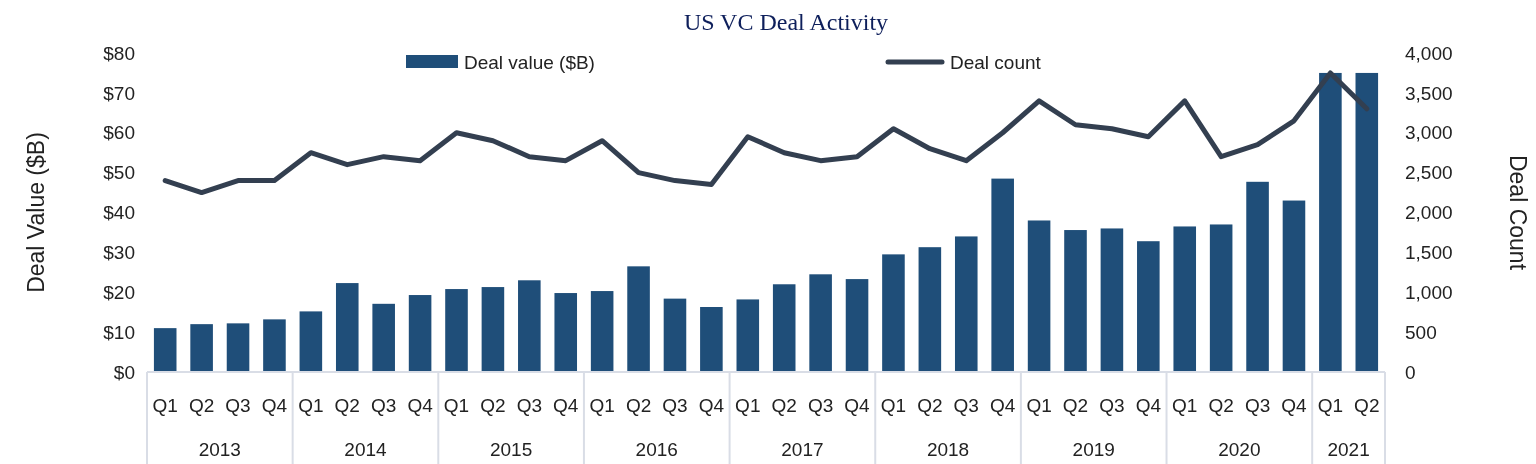  I want to click on y2-tick-label: 4,000, so click(1429, 53).